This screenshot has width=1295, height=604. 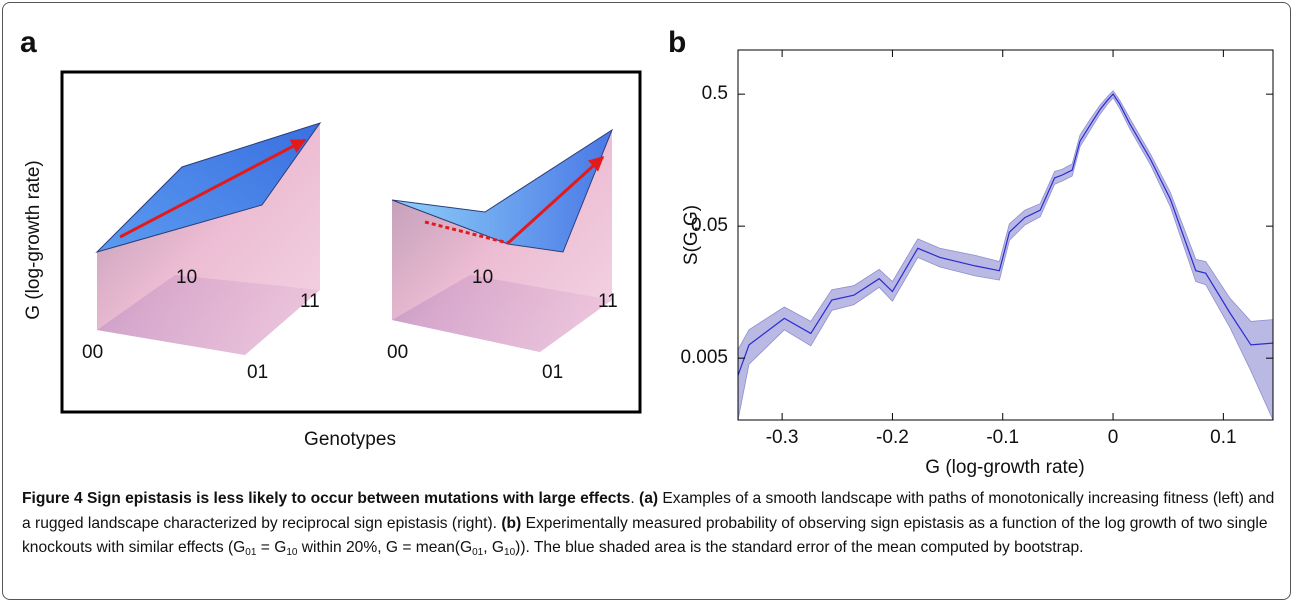 I want to click on x-tick-label: -0.3, so click(x=782, y=437).